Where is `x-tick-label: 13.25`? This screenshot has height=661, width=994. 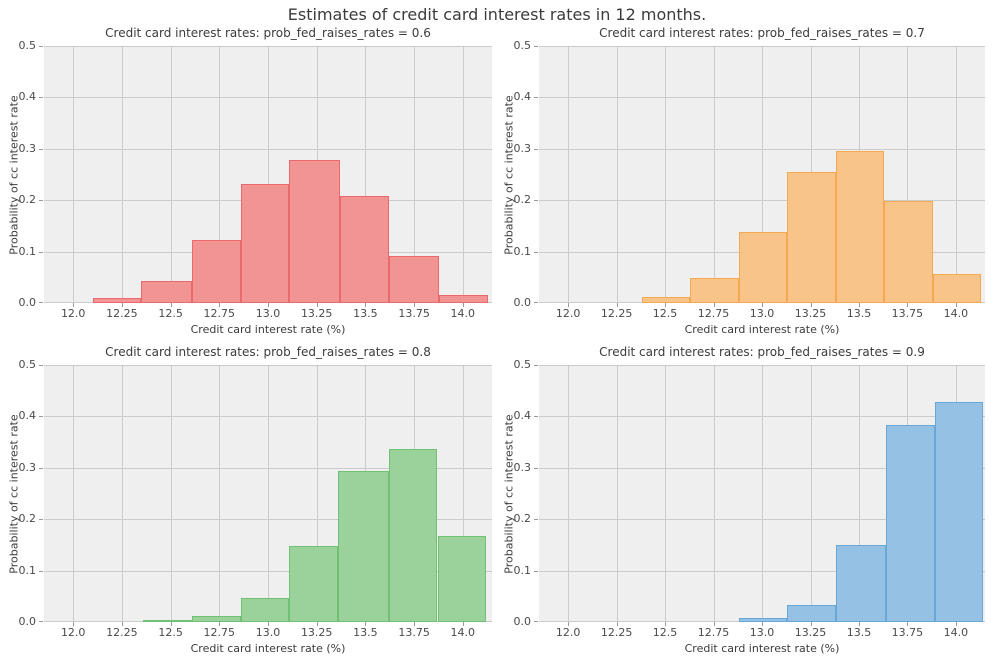
x-tick-label: 13.25 is located at coordinates (316, 313).